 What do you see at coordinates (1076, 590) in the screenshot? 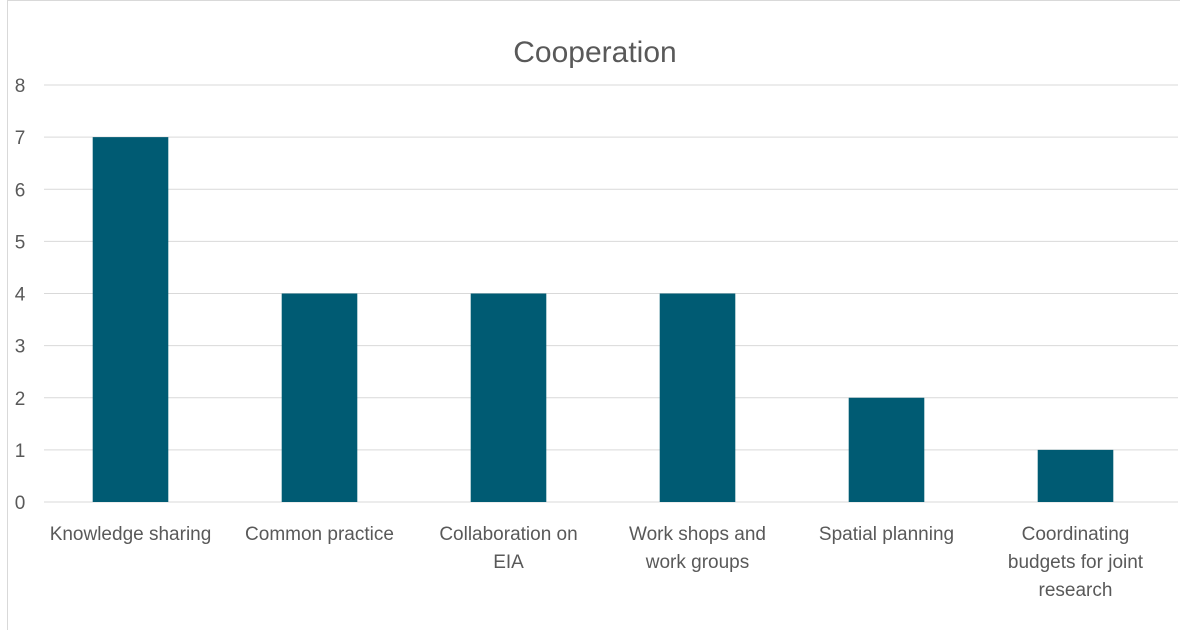
I see `x-category-label-line: research` at bounding box center [1076, 590].